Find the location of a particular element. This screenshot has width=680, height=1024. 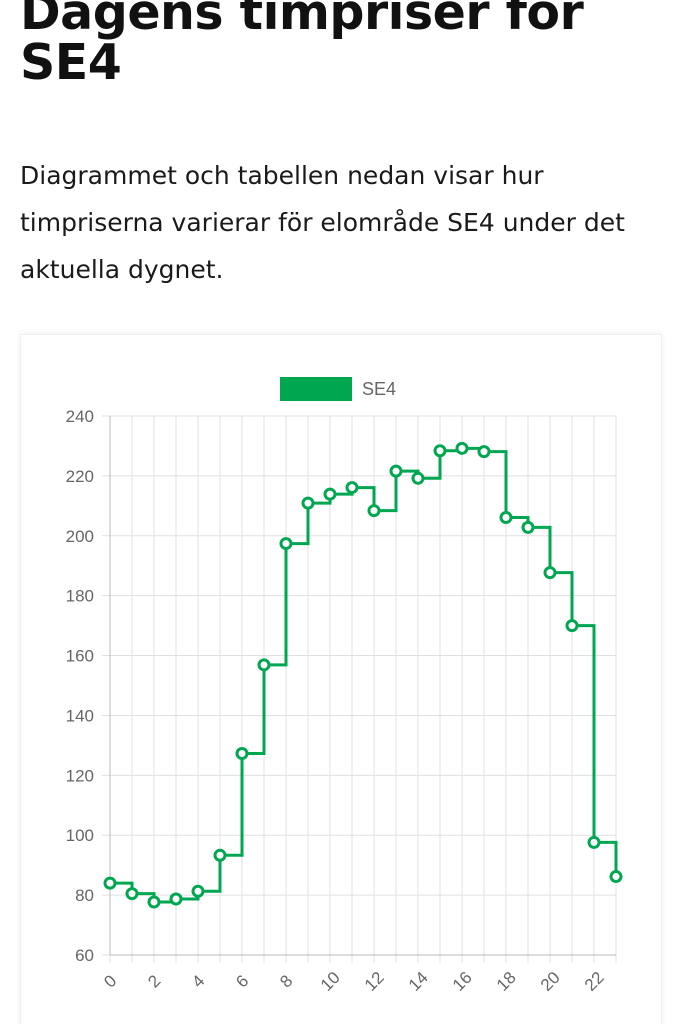

x-tick-label: 2 is located at coordinates (154, 981).